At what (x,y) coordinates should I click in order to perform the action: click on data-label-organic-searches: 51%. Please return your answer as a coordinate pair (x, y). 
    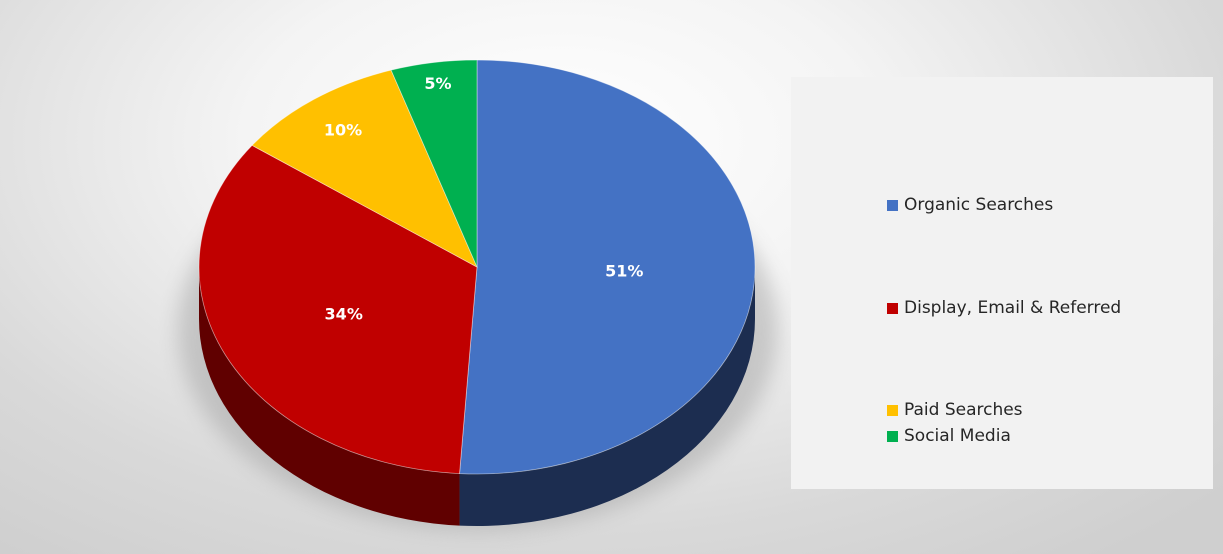
    Looking at the image, I should click on (624, 270).